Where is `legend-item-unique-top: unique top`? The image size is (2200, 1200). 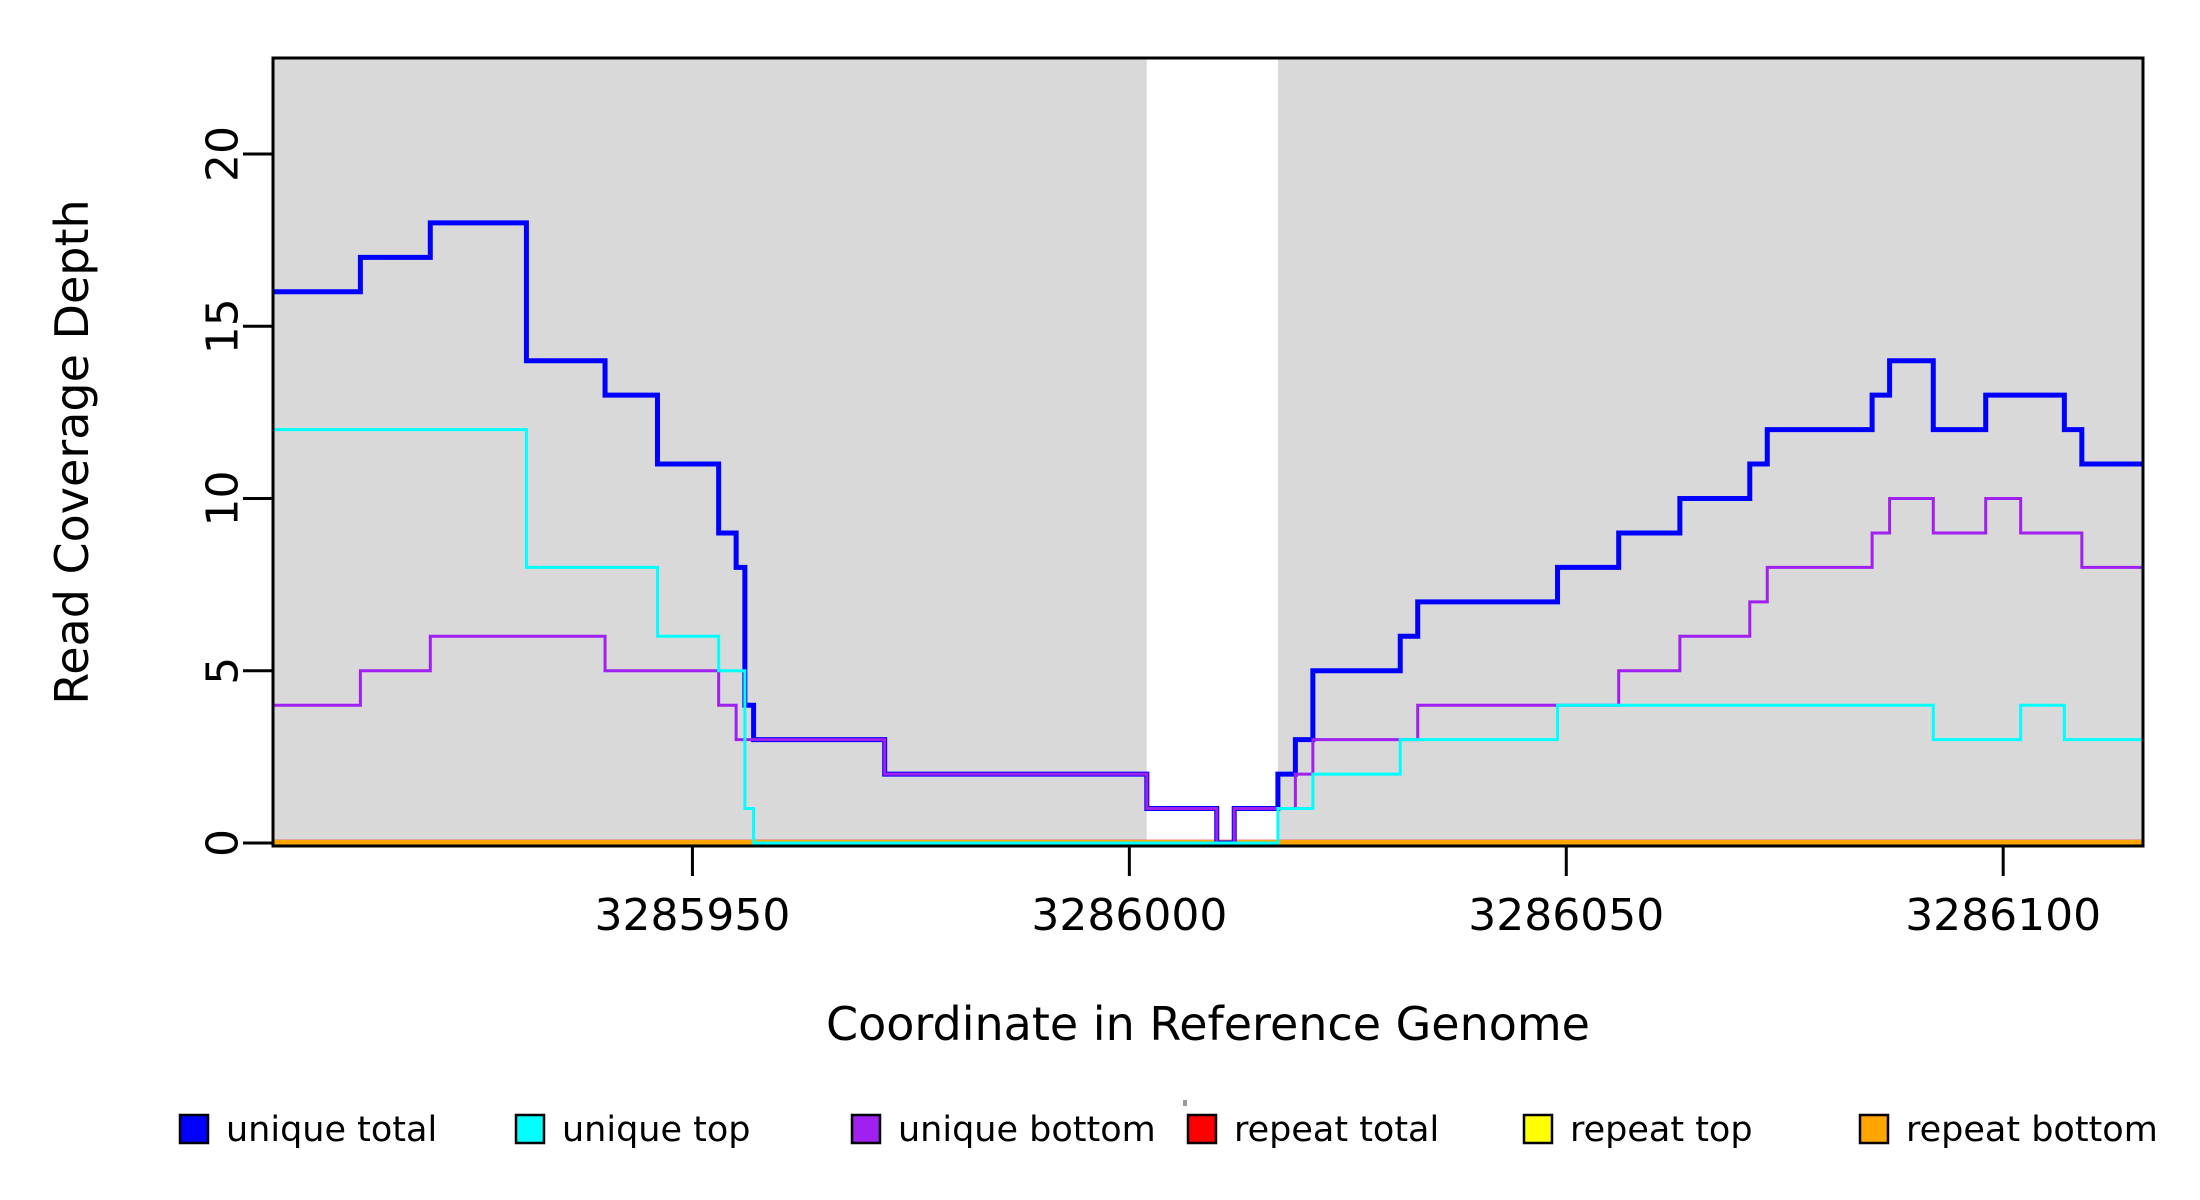 legend-item-unique-top: unique top is located at coordinates (632, 1130).